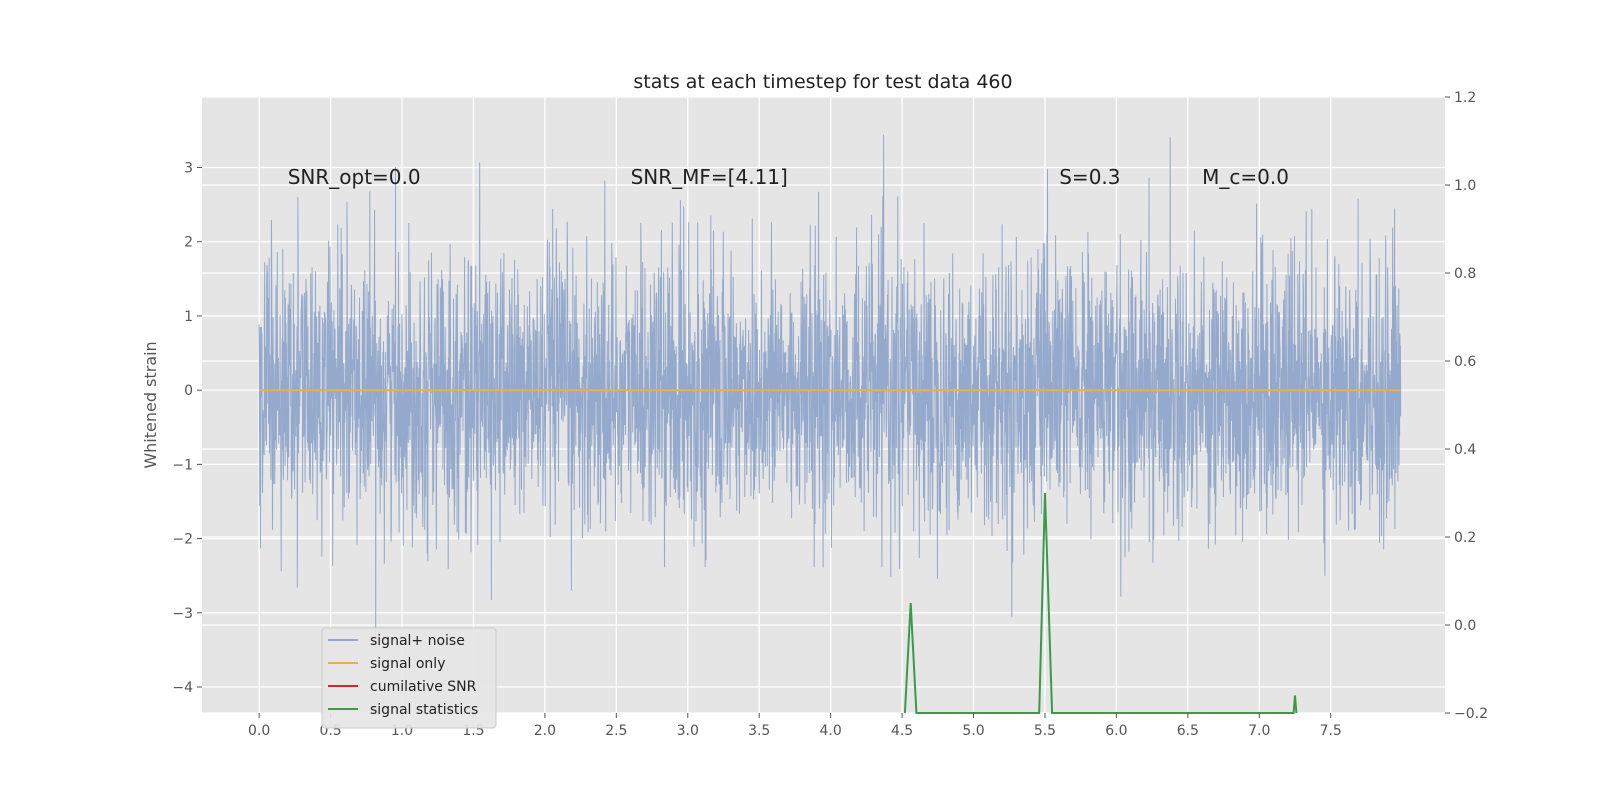  Describe the element at coordinates (182, 540) in the screenshot. I see `y-tick-label: −2` at that location.